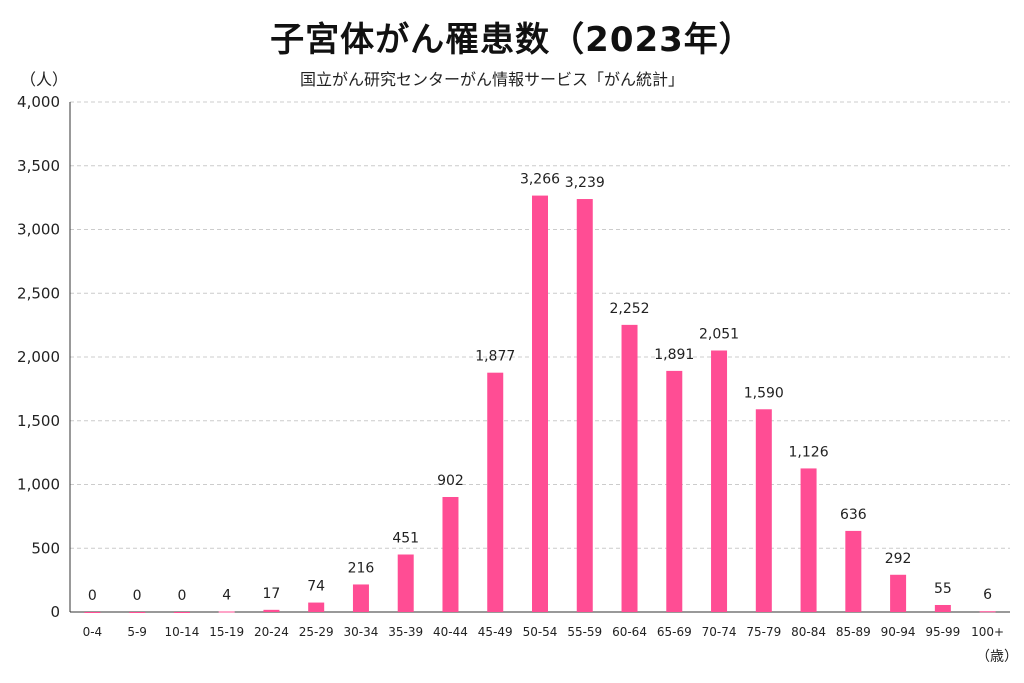  What do you see at coordinates (853, 515) in the screenshot?
I see `data-label: 636` at bounding box center [853, 515].